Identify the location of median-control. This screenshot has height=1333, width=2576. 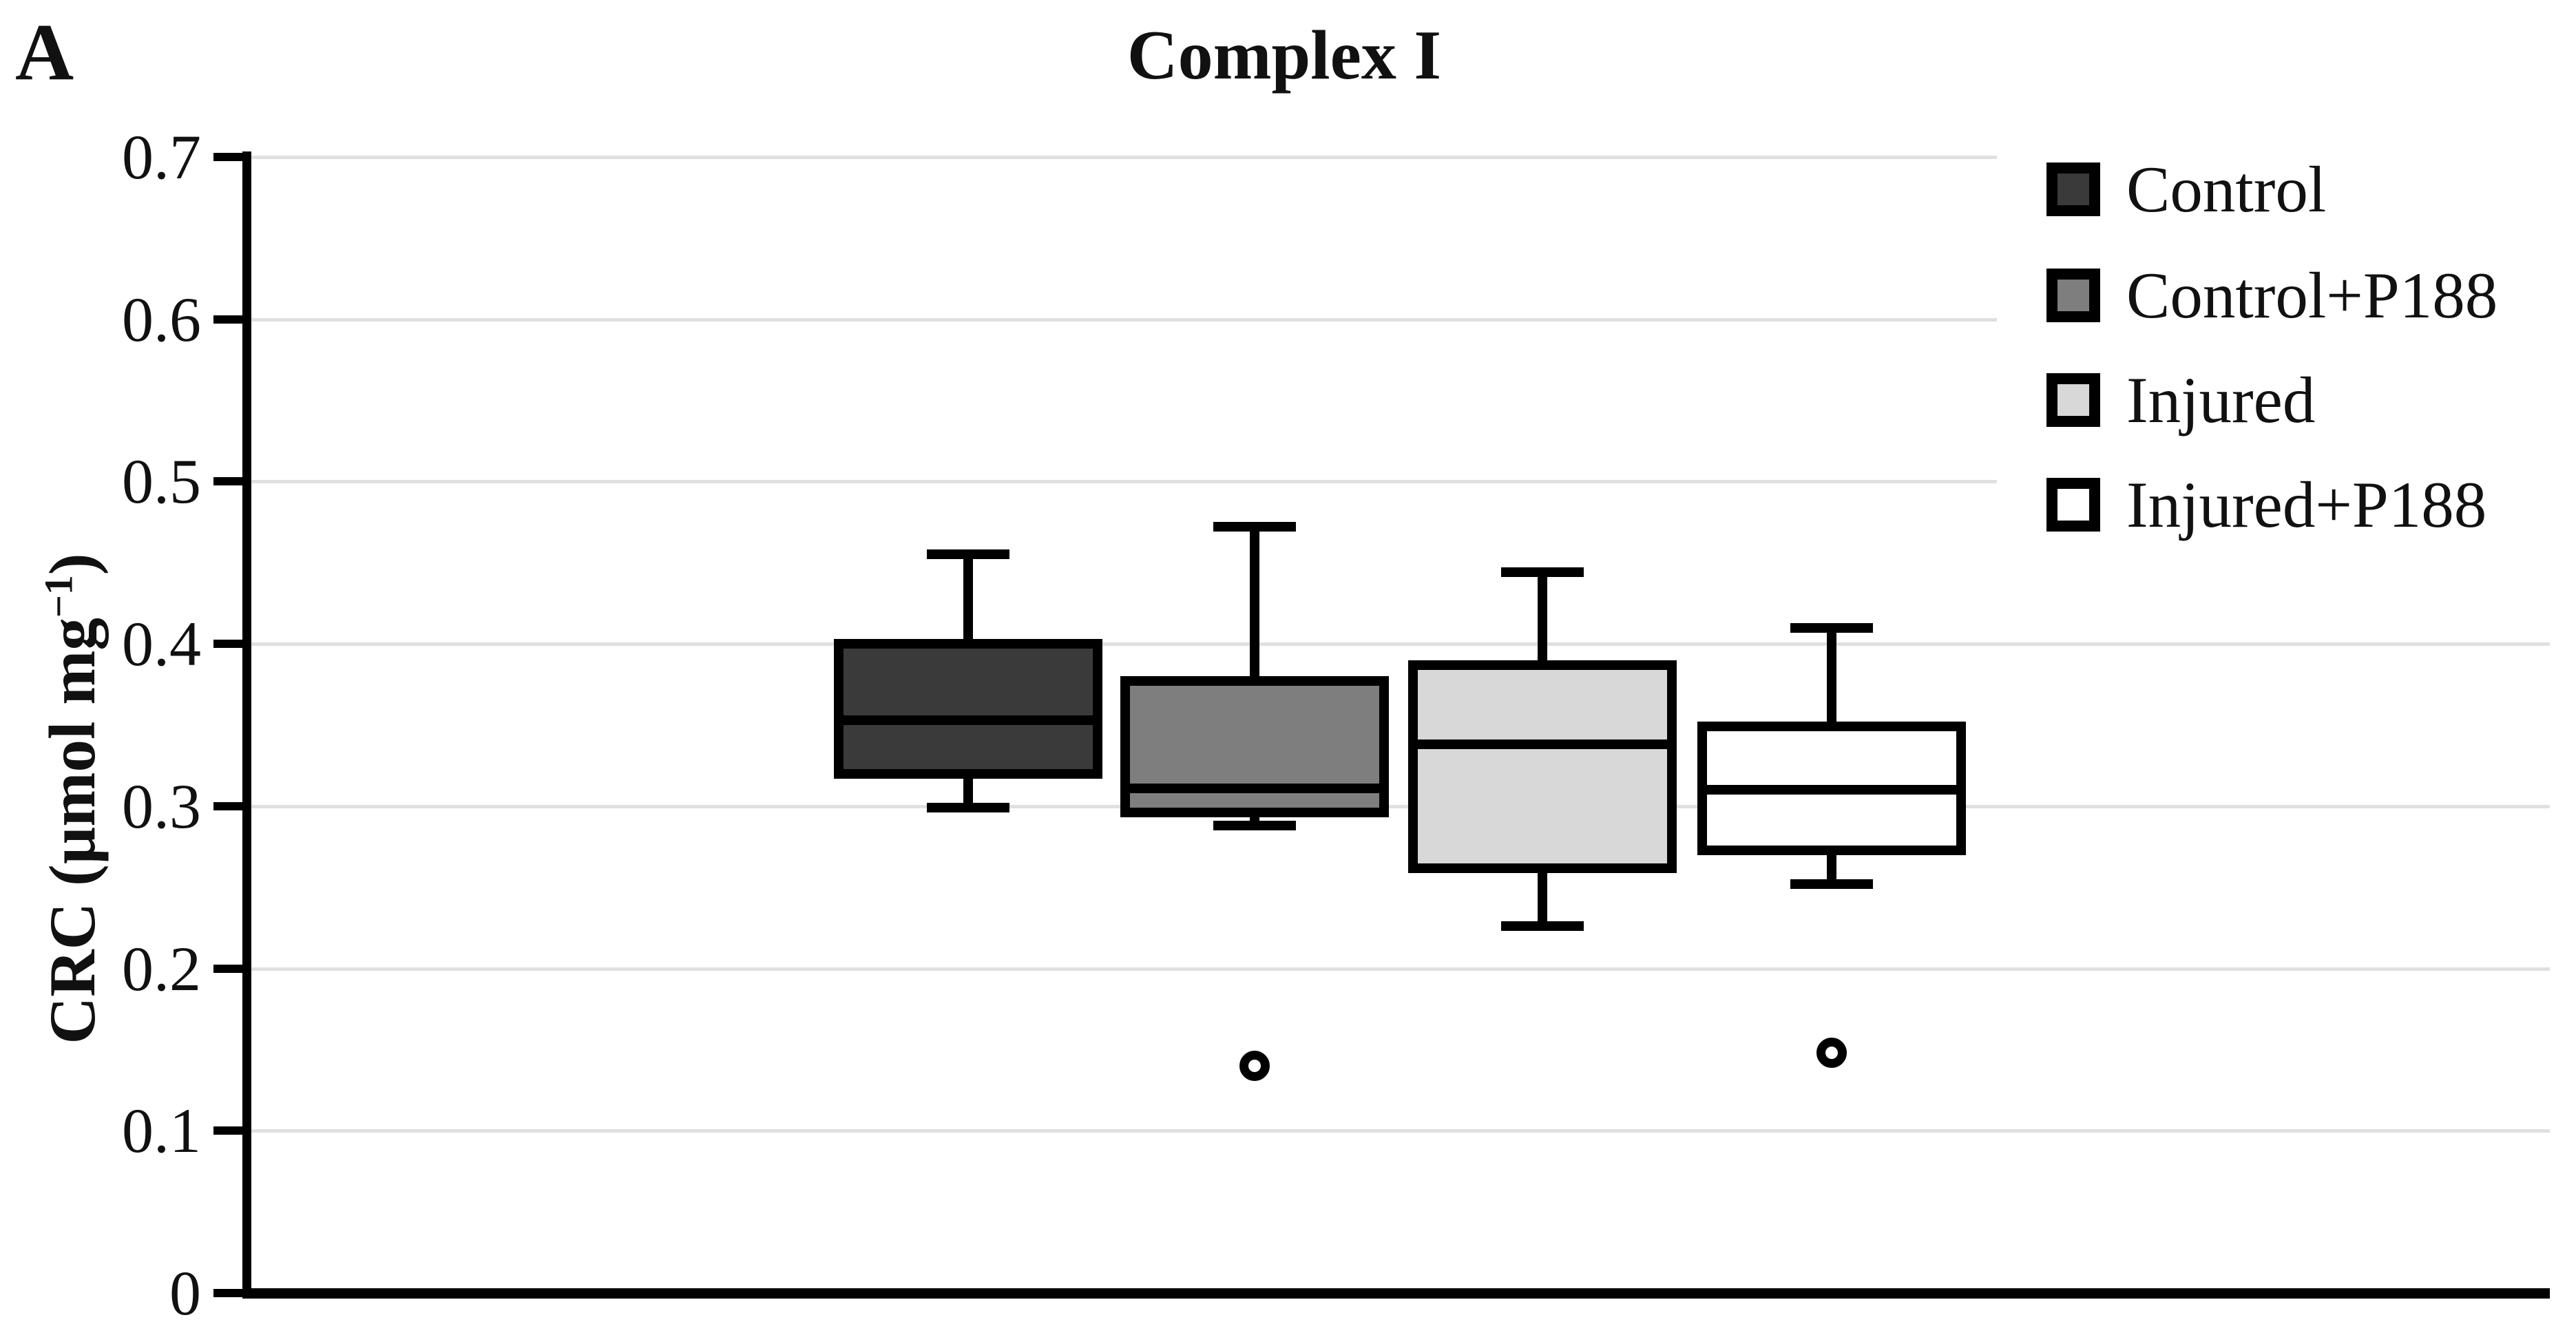
(968, 720).